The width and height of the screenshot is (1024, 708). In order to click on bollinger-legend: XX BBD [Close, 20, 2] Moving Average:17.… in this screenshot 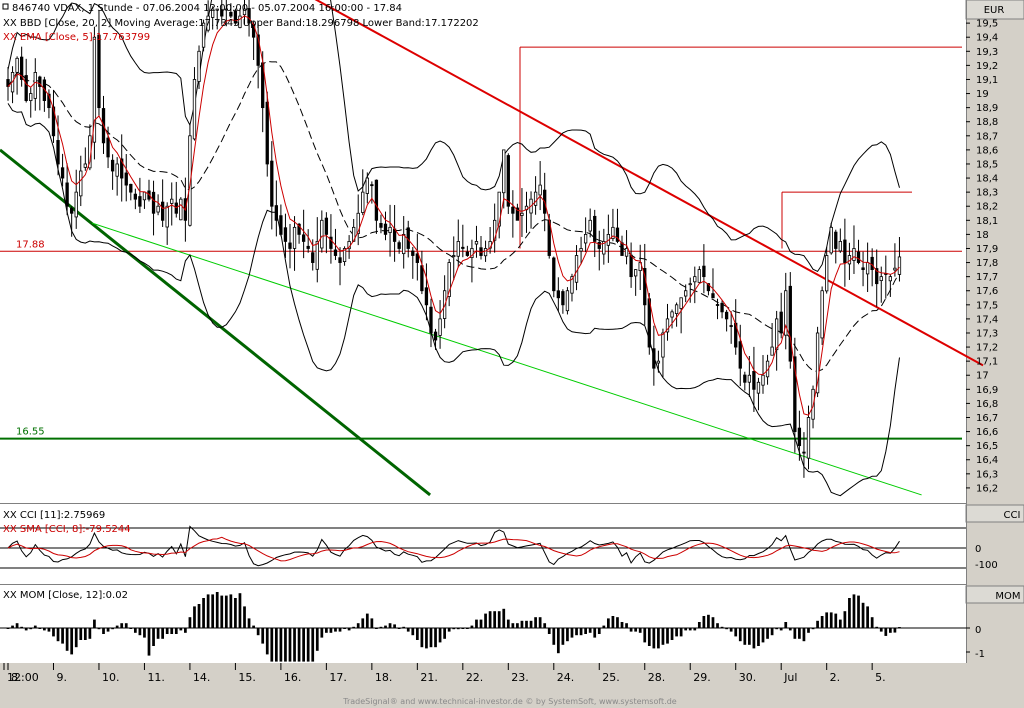, I will do `click(241, 23)`.